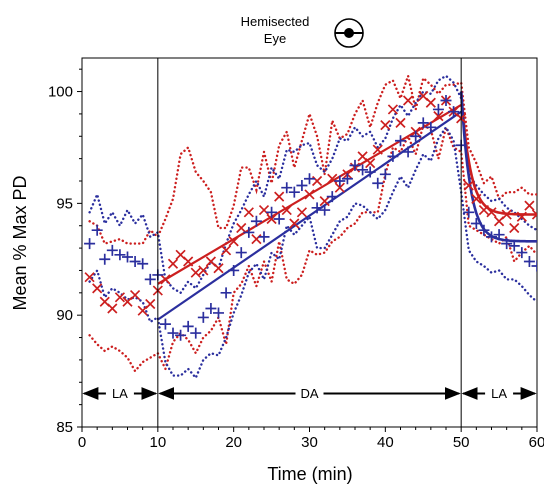 The height and width of the screenshot is (486, 544). Describe the element at coordinates (157, 442) in the screenshot. I see `x-tick-label-1: 10` at that location.